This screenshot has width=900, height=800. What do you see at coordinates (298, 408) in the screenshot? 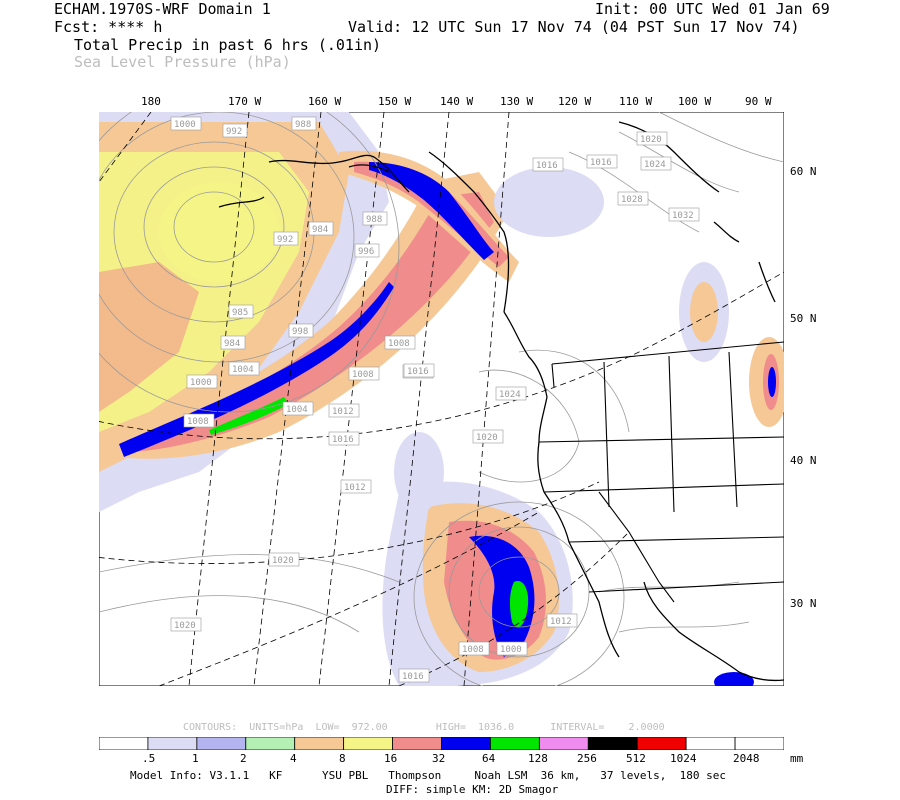
I see `isobar-label: 1004` at bounding box center [298, 408].